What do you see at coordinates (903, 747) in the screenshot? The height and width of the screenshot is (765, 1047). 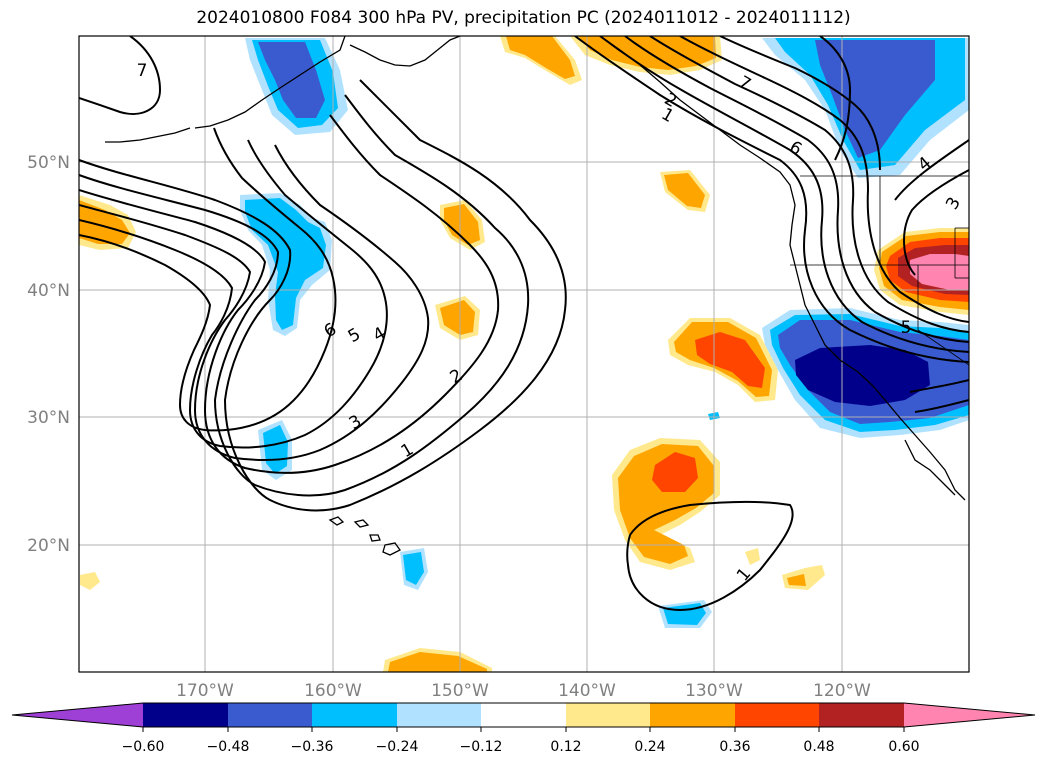 I see `colorbar-tick-label: 0.60` at bounding box center [903, 747].